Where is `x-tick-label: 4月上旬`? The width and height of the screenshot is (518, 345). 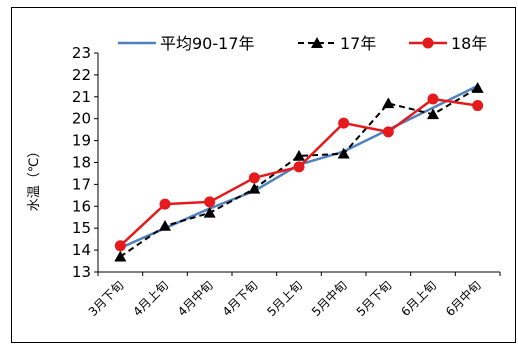 x-tick-label: 4月上旬 is located at coordinates (150, 298).